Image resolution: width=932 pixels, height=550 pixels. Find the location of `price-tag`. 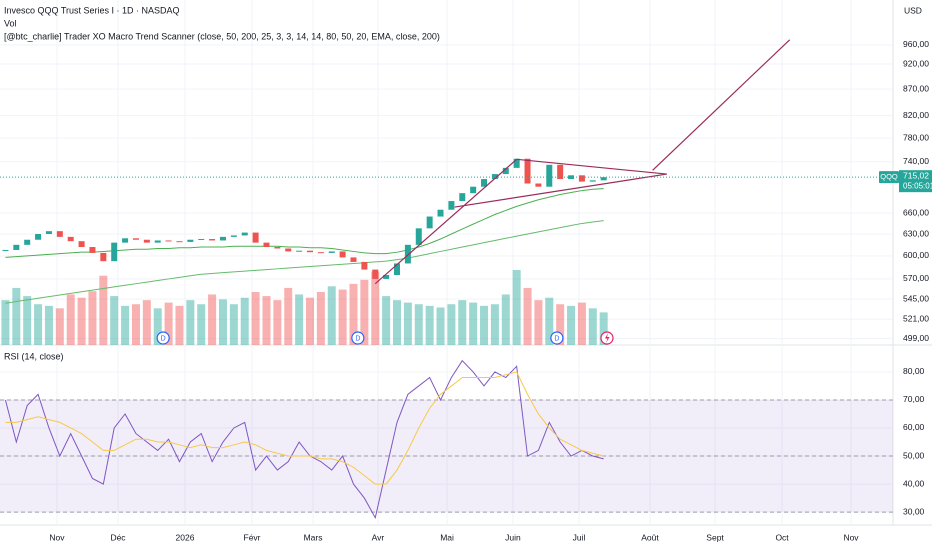

price-tag is located at coordinates (915, 181).